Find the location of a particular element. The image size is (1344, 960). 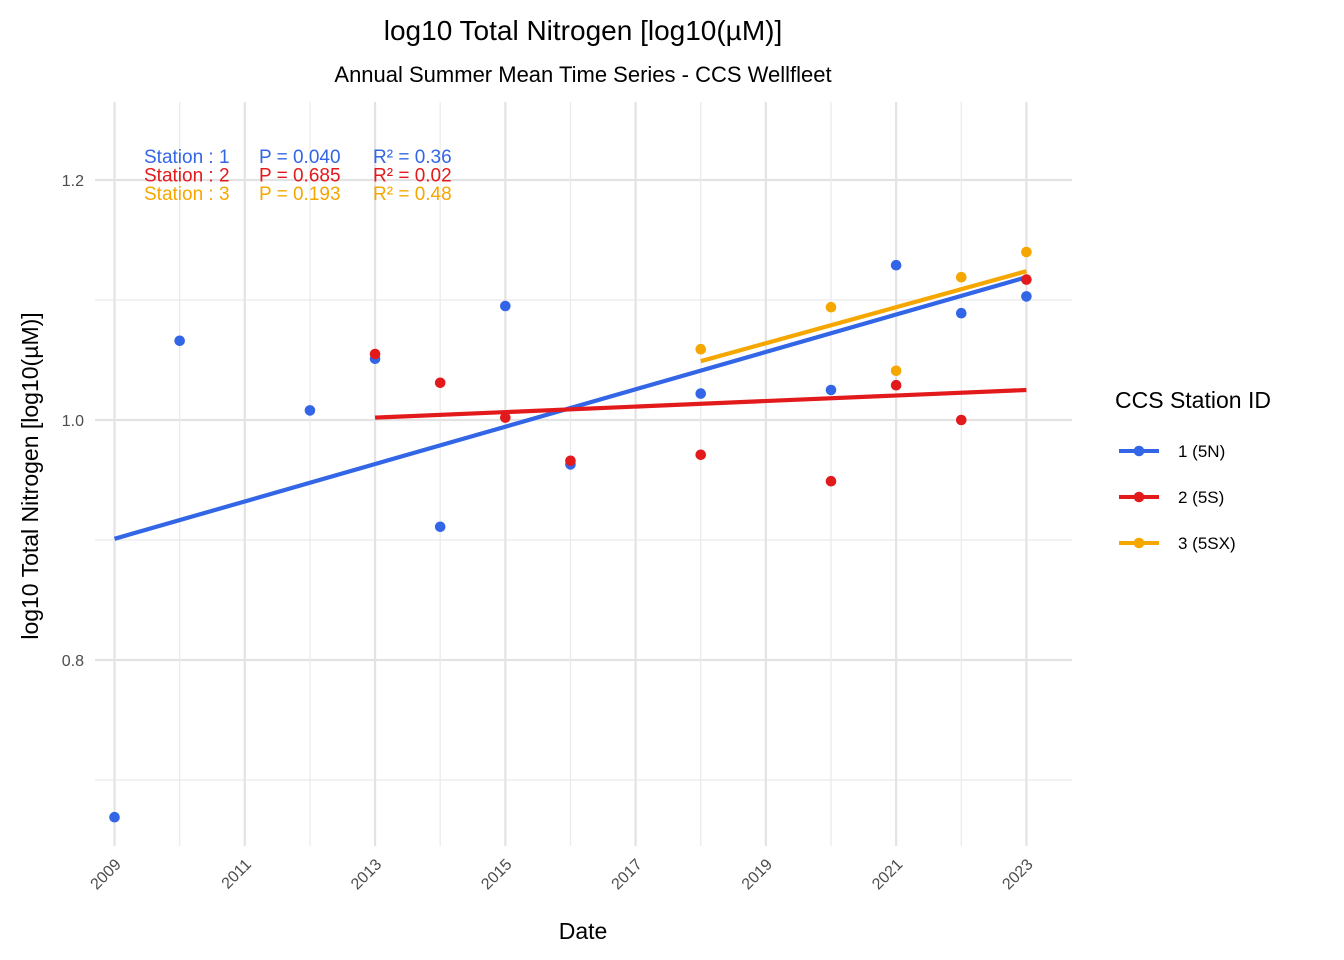

y-tick-label: 1.2 is located at coordinates (73, 181).